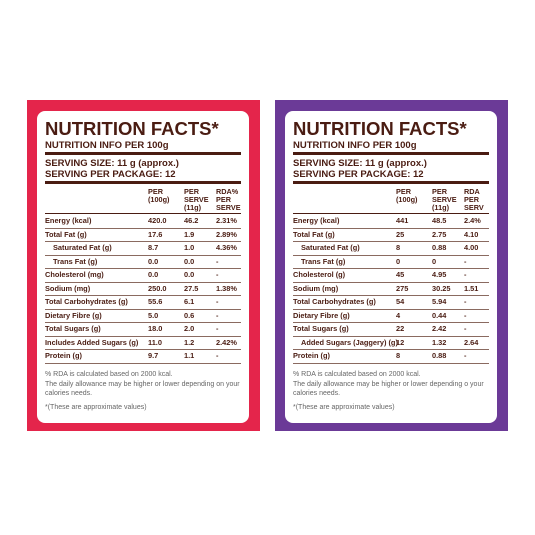 This screenshot has height=535, width=535. I want to click on nutrient-value: 1.1, so click(189, 355).